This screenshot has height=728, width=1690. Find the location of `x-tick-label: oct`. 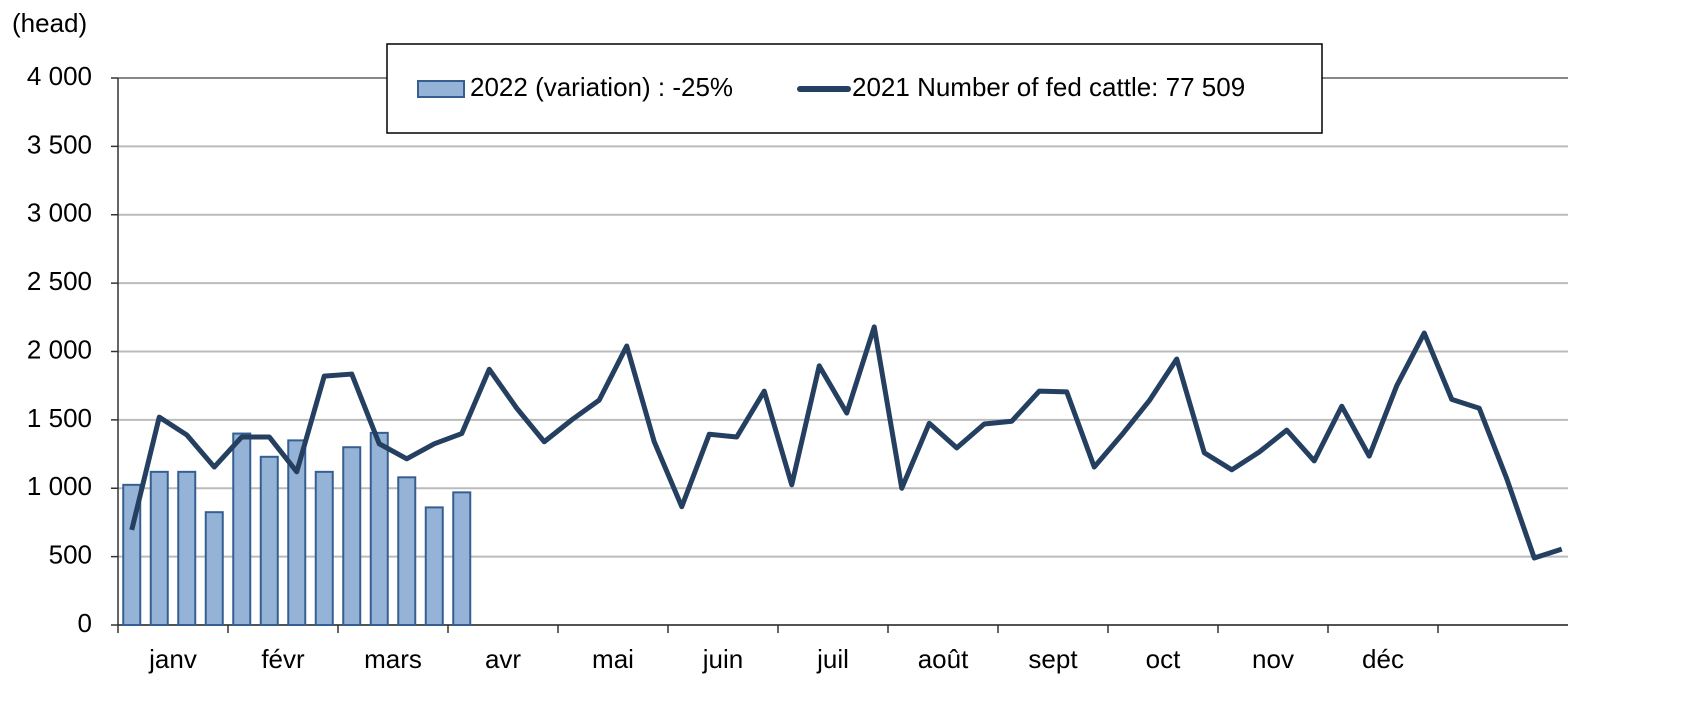

x-tick-label: oct is located at coordinates (1163, 659).